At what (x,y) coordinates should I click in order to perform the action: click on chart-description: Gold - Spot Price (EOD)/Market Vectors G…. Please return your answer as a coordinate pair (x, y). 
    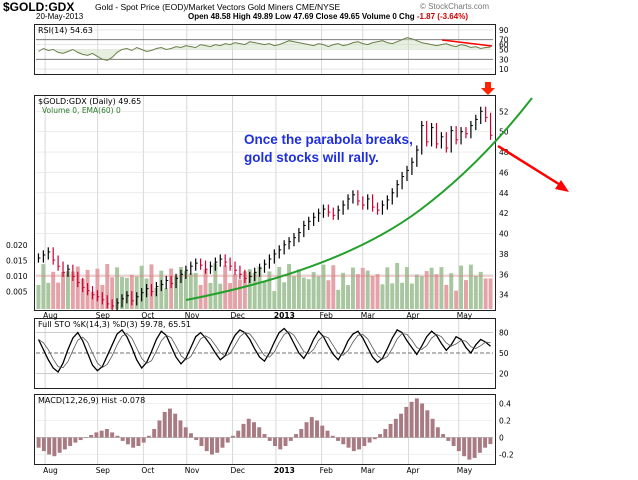
    Looking at the image, I should click on (218, 7).